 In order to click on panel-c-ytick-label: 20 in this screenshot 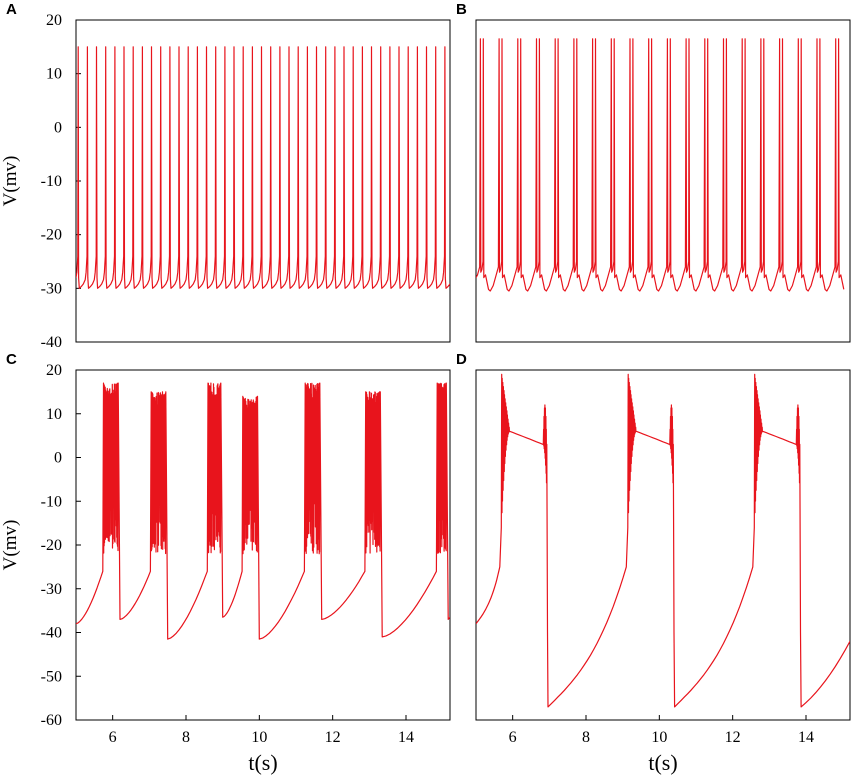, I will do `click(54, 370)`.